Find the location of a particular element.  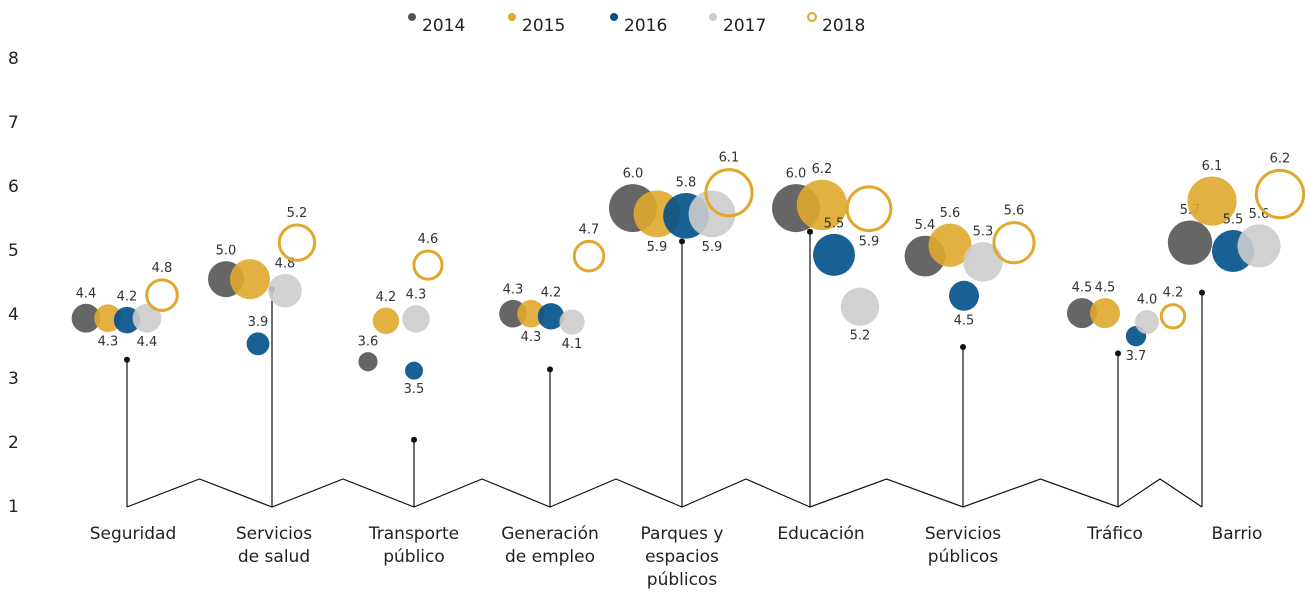

x-tick-line: públicos is located at coordinates (963, 557).